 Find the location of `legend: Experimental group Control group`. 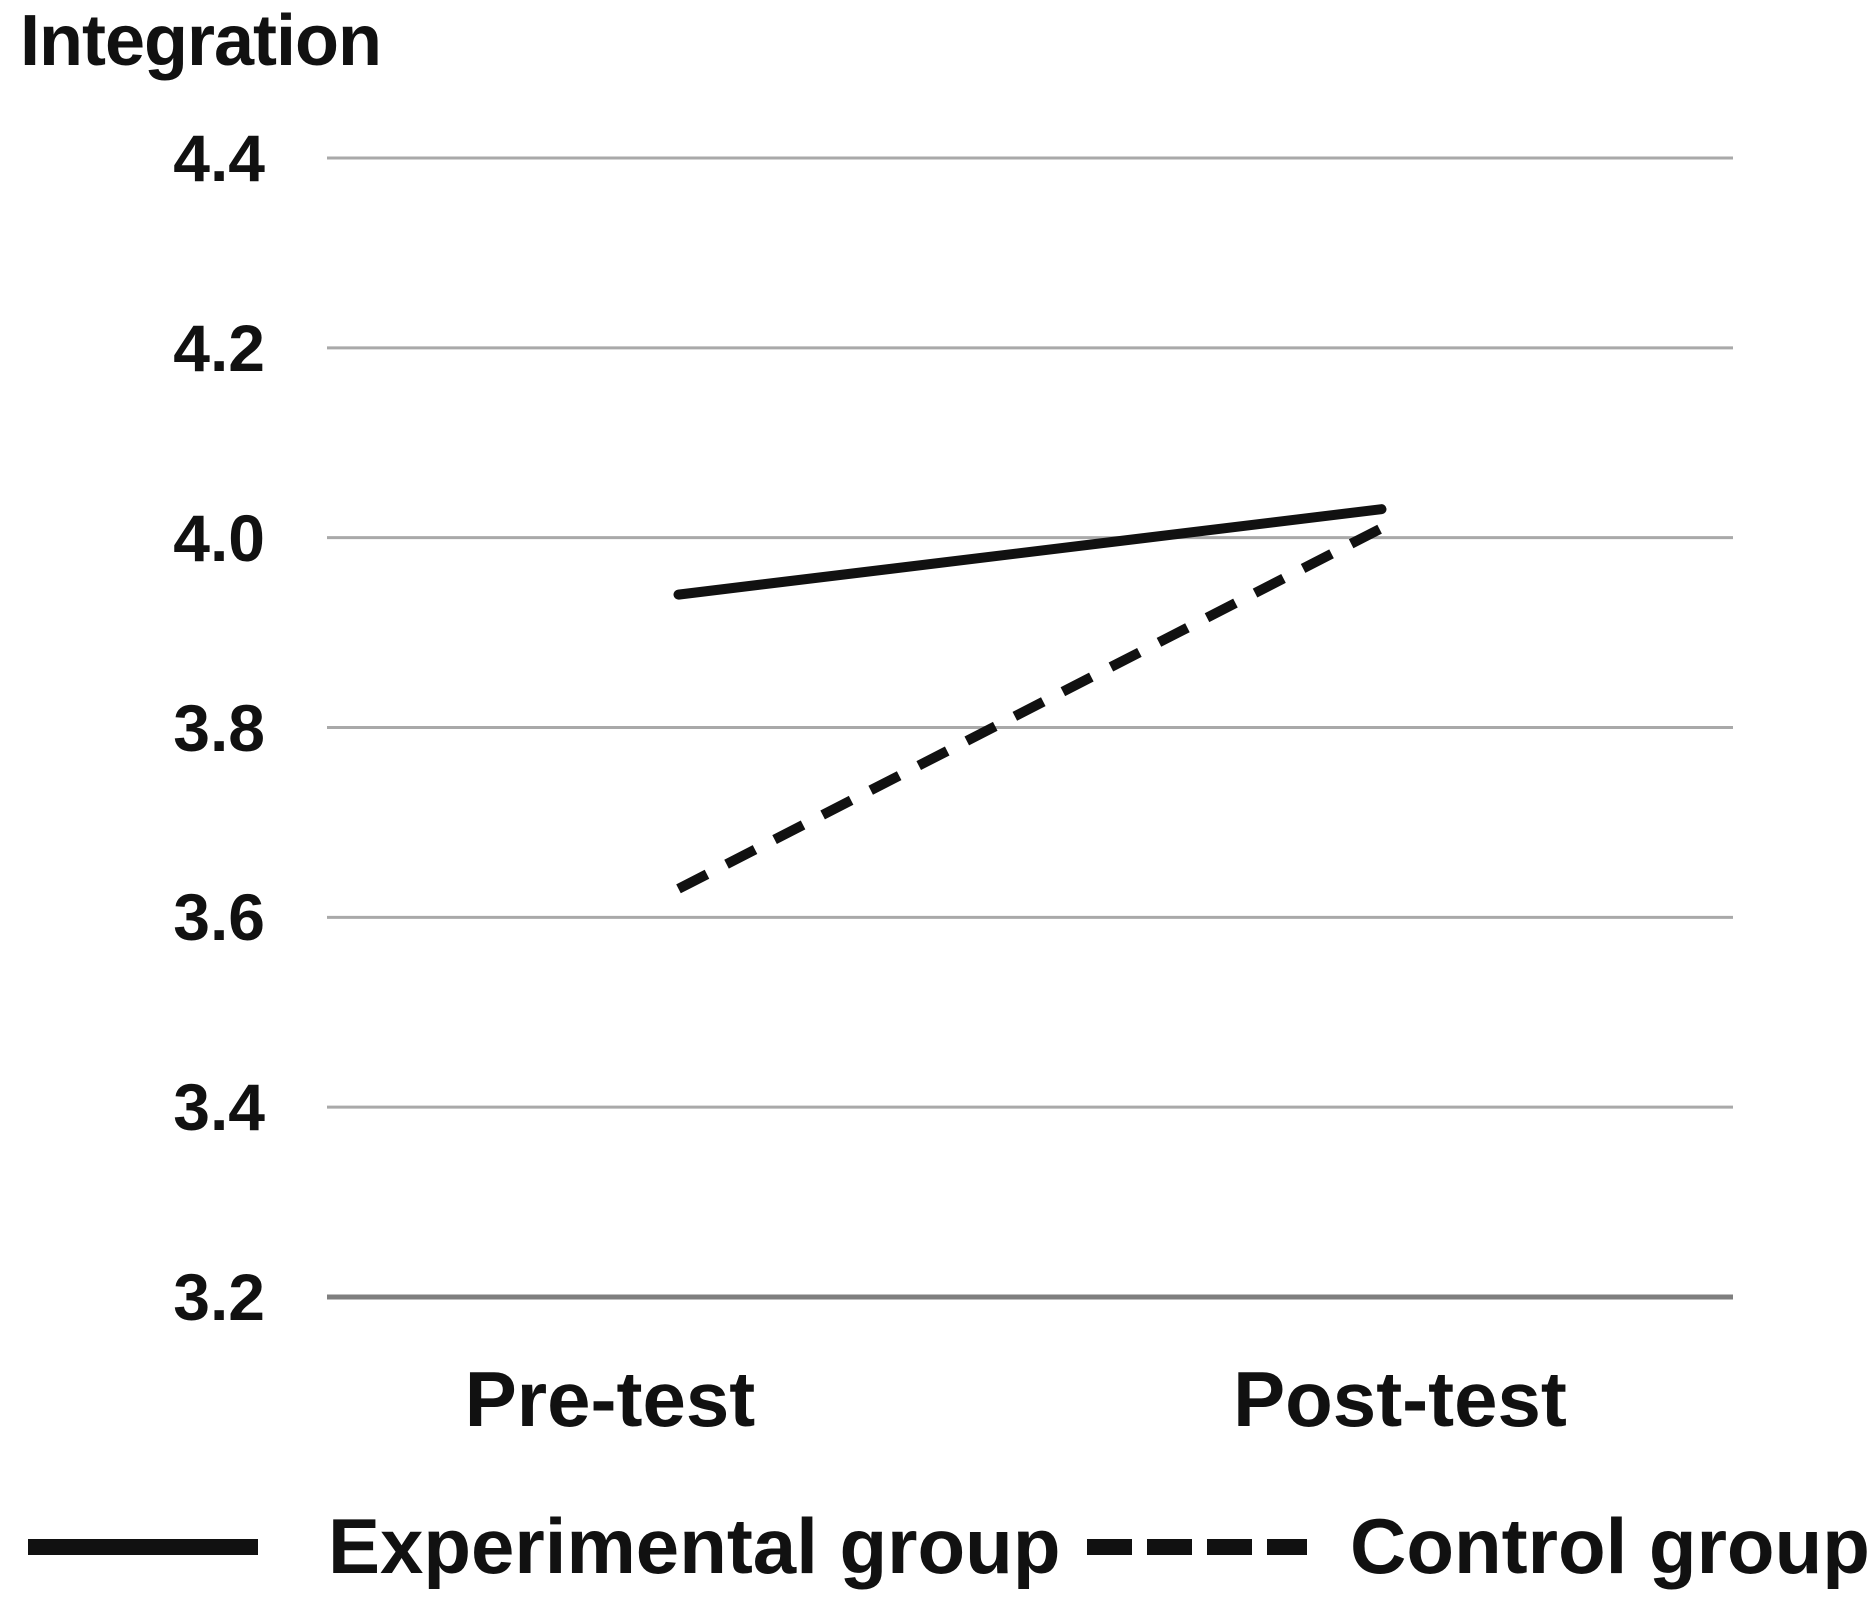

legend: Experimental group Control group is located at coordinates (936, 1550).